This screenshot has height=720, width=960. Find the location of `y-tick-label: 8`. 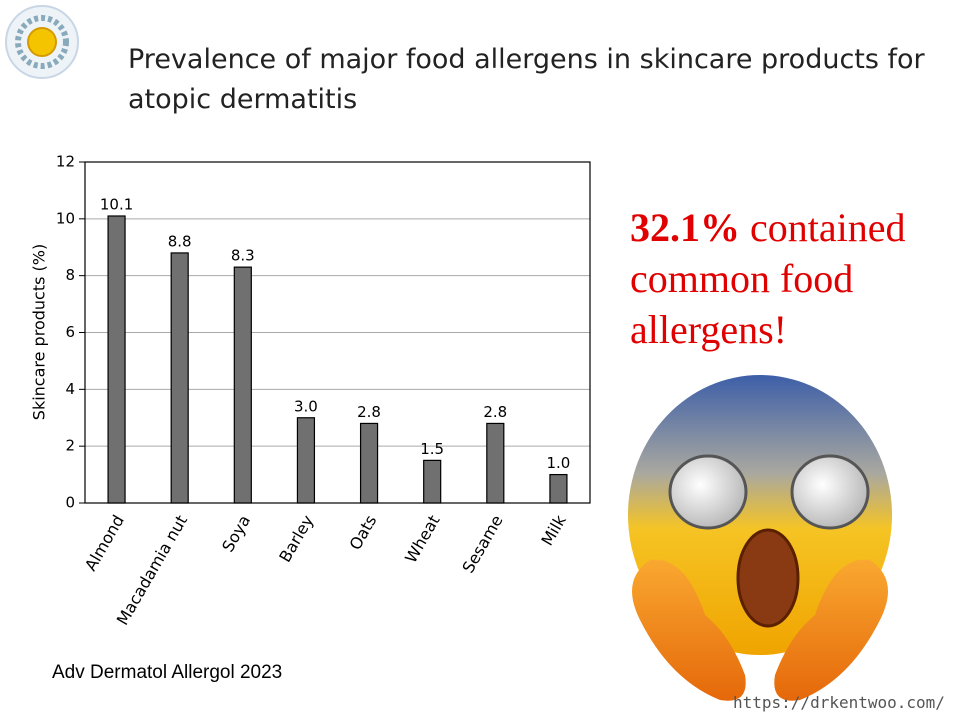

y-tick-label: 8 is located at coordinates (70, 275).